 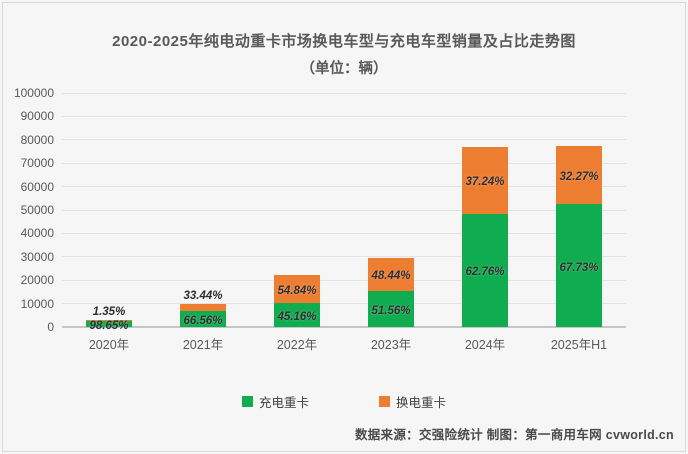 I want to click on charging-pct-label: 62.76%, so click(x=485, y=272).